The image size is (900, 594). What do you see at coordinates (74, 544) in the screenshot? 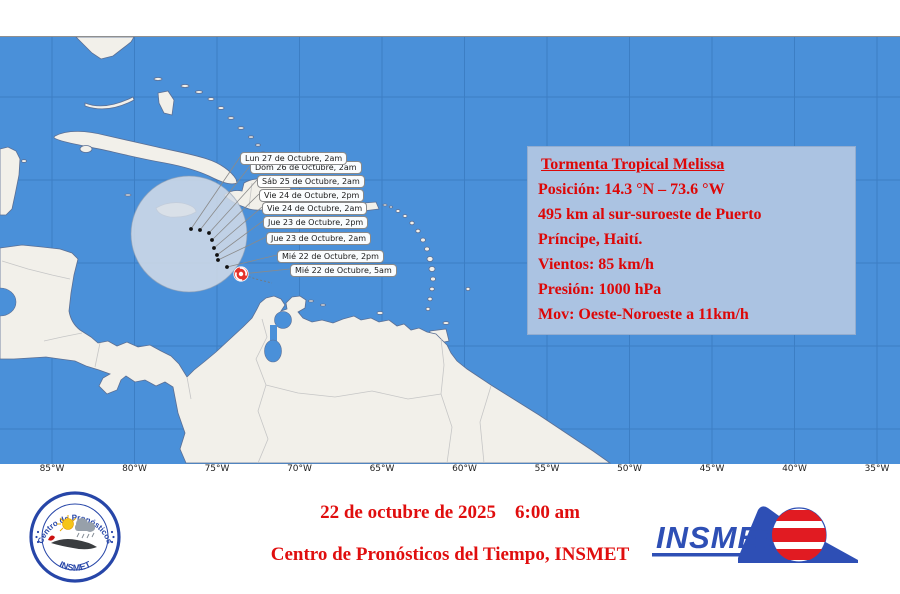
I see `cuba-silhouette` at bounding box center [74, 544].